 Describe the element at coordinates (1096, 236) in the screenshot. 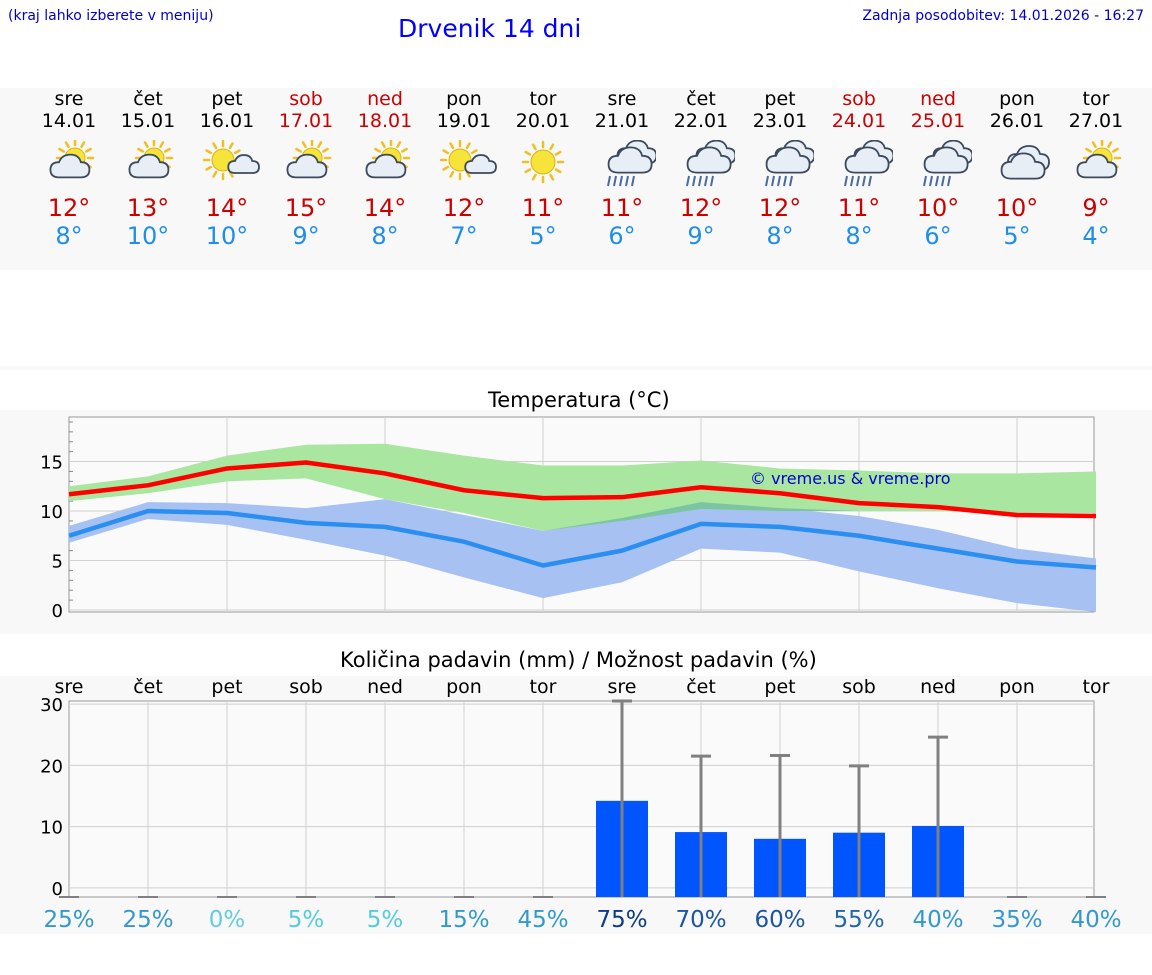

I see `temp-min: 4°` at that location.